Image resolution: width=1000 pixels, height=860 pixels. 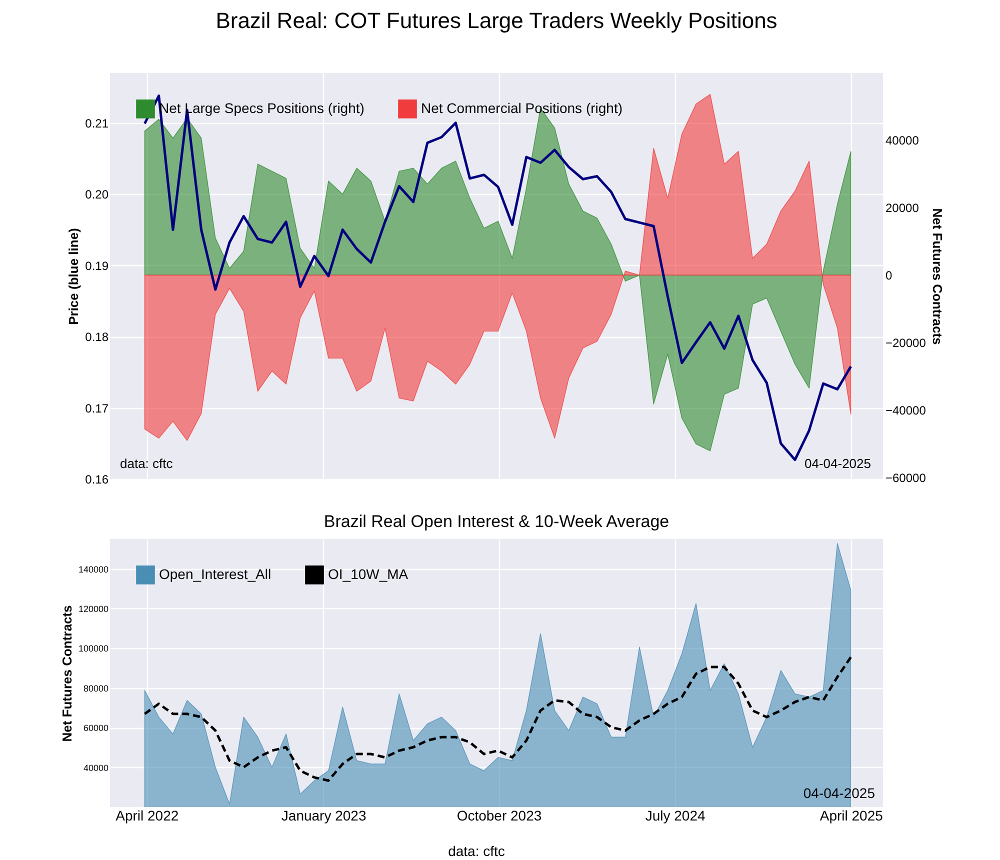 What do you see at coordinates (497, 20) in the screenshot?
I see `chart-title: Brazil Real: COT Futures Large Traders Weekly Positions` at bounding box center [497, 20].